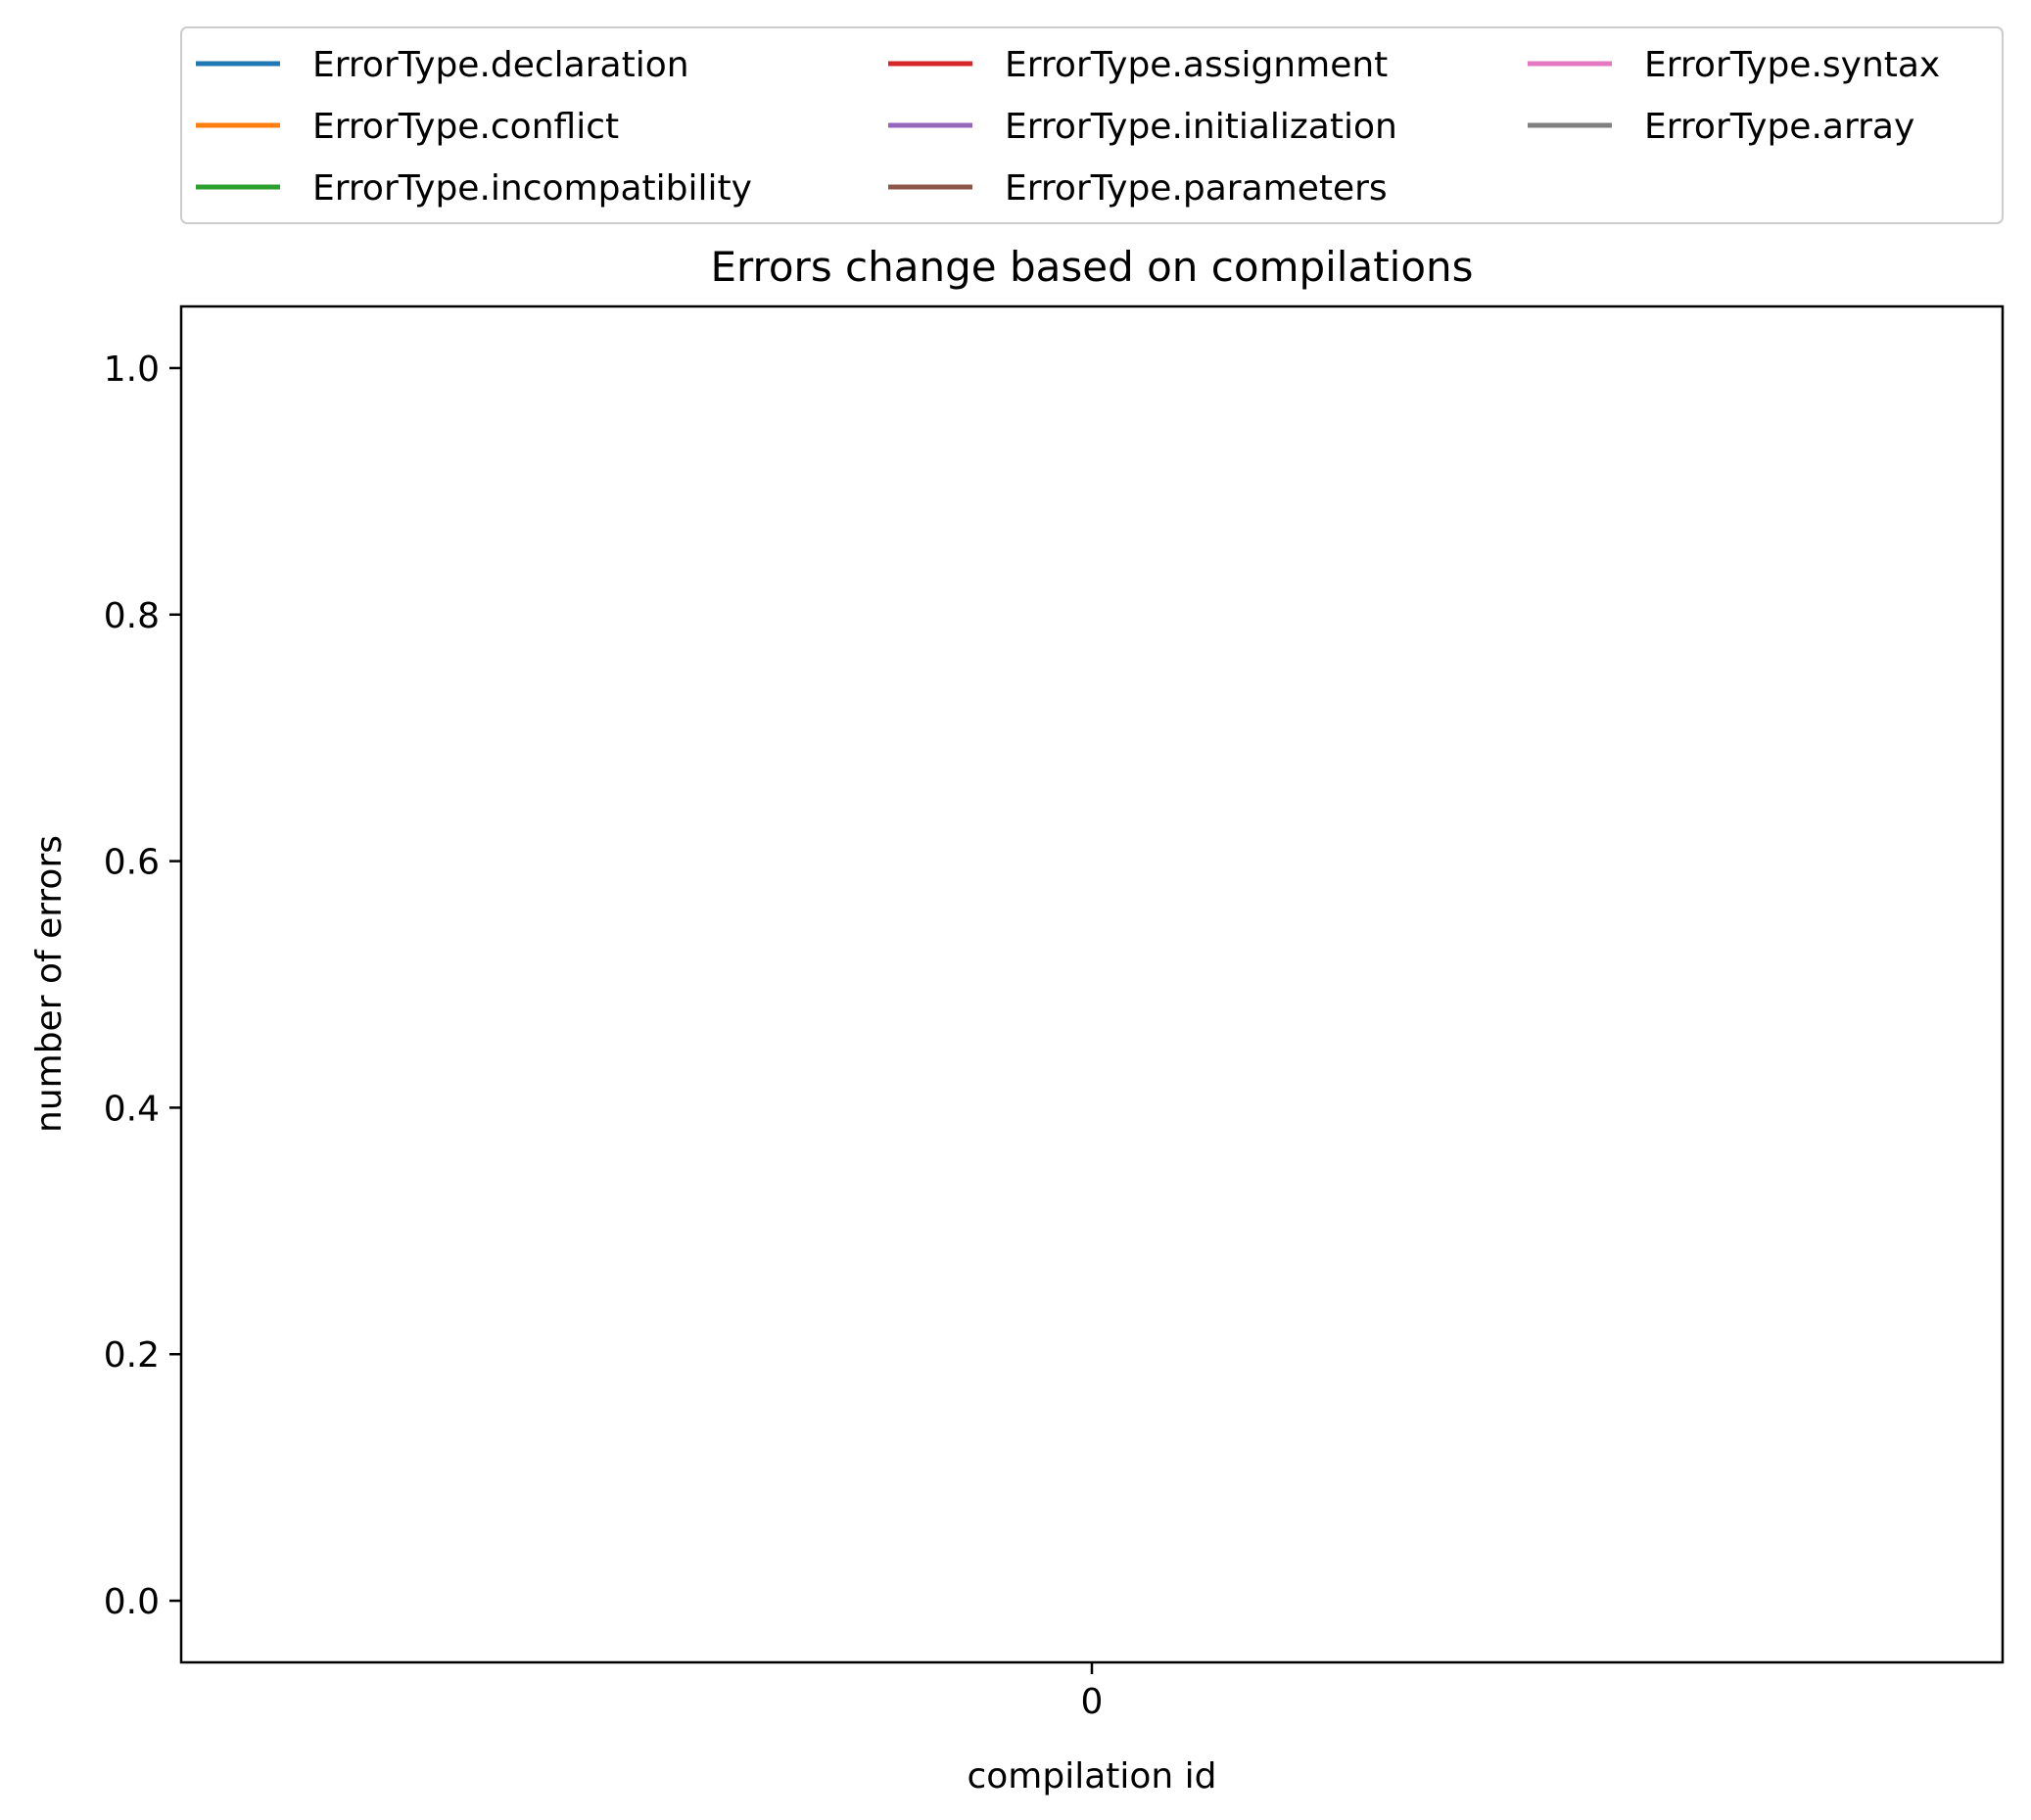  I want to click on legend-label: ErrorType.conflict, so click(465, 127).